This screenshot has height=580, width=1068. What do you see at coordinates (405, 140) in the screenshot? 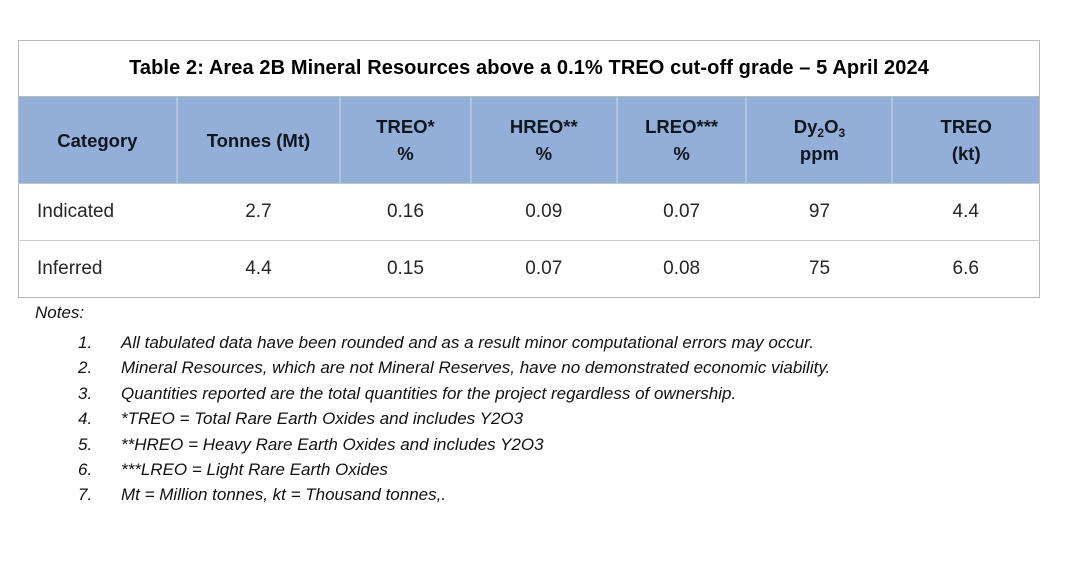
I see `col-header-treo-pct: TREO* %` at bounding box center [405, 140].